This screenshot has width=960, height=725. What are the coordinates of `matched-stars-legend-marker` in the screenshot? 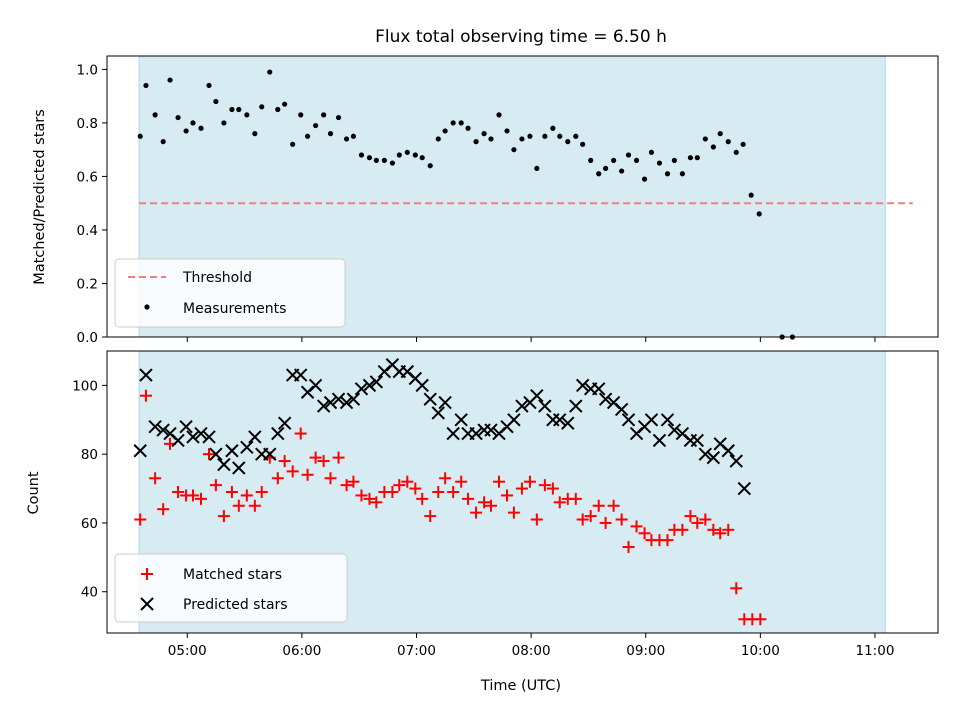 It's located at (147, 574).